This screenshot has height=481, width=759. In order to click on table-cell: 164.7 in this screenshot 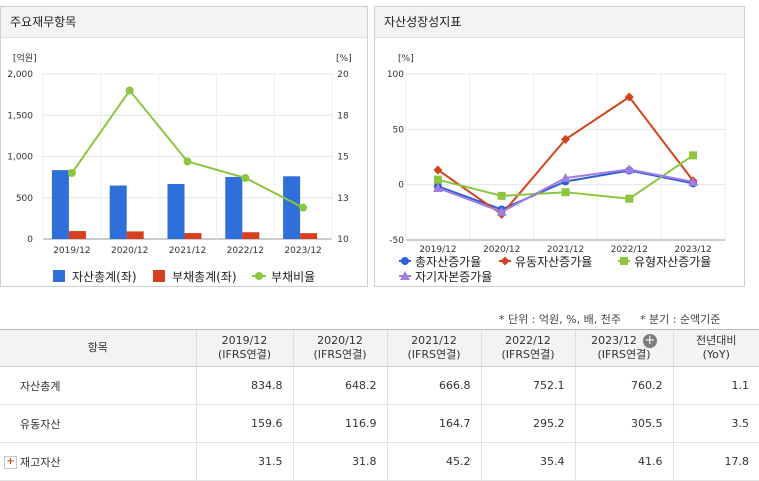, I will do `click(433, 423)`.